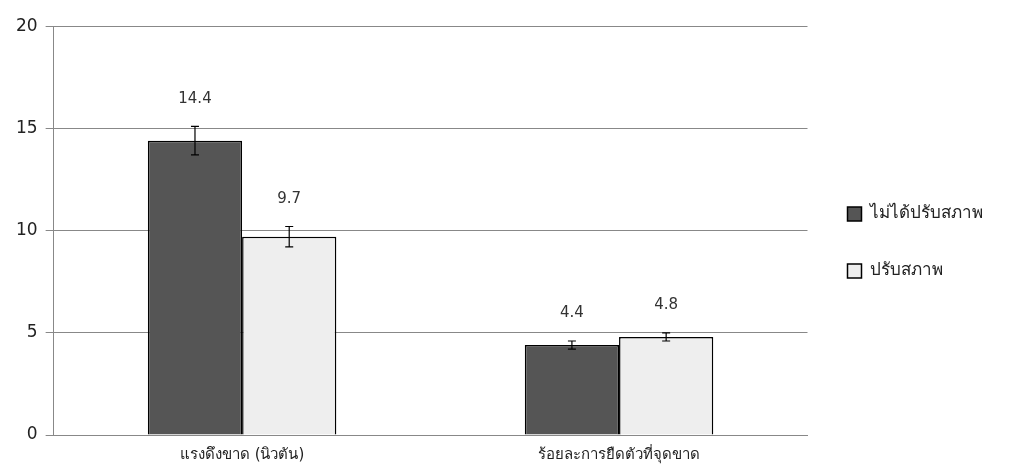  Describe the element at coordinates (619, 453) in the screenshot. I see `x-tick-label: ร้อยละการยืดตัวที่จุดขาด` at that location.